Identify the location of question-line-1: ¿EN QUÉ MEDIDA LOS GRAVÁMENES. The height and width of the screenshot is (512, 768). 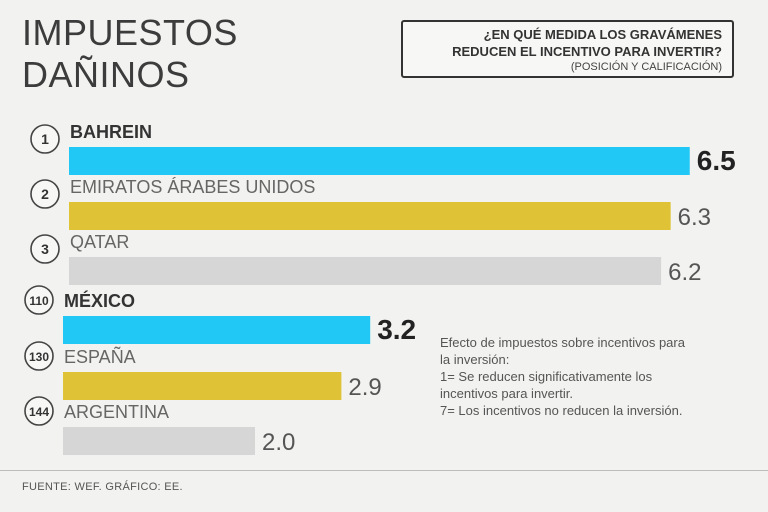
(602, 34).